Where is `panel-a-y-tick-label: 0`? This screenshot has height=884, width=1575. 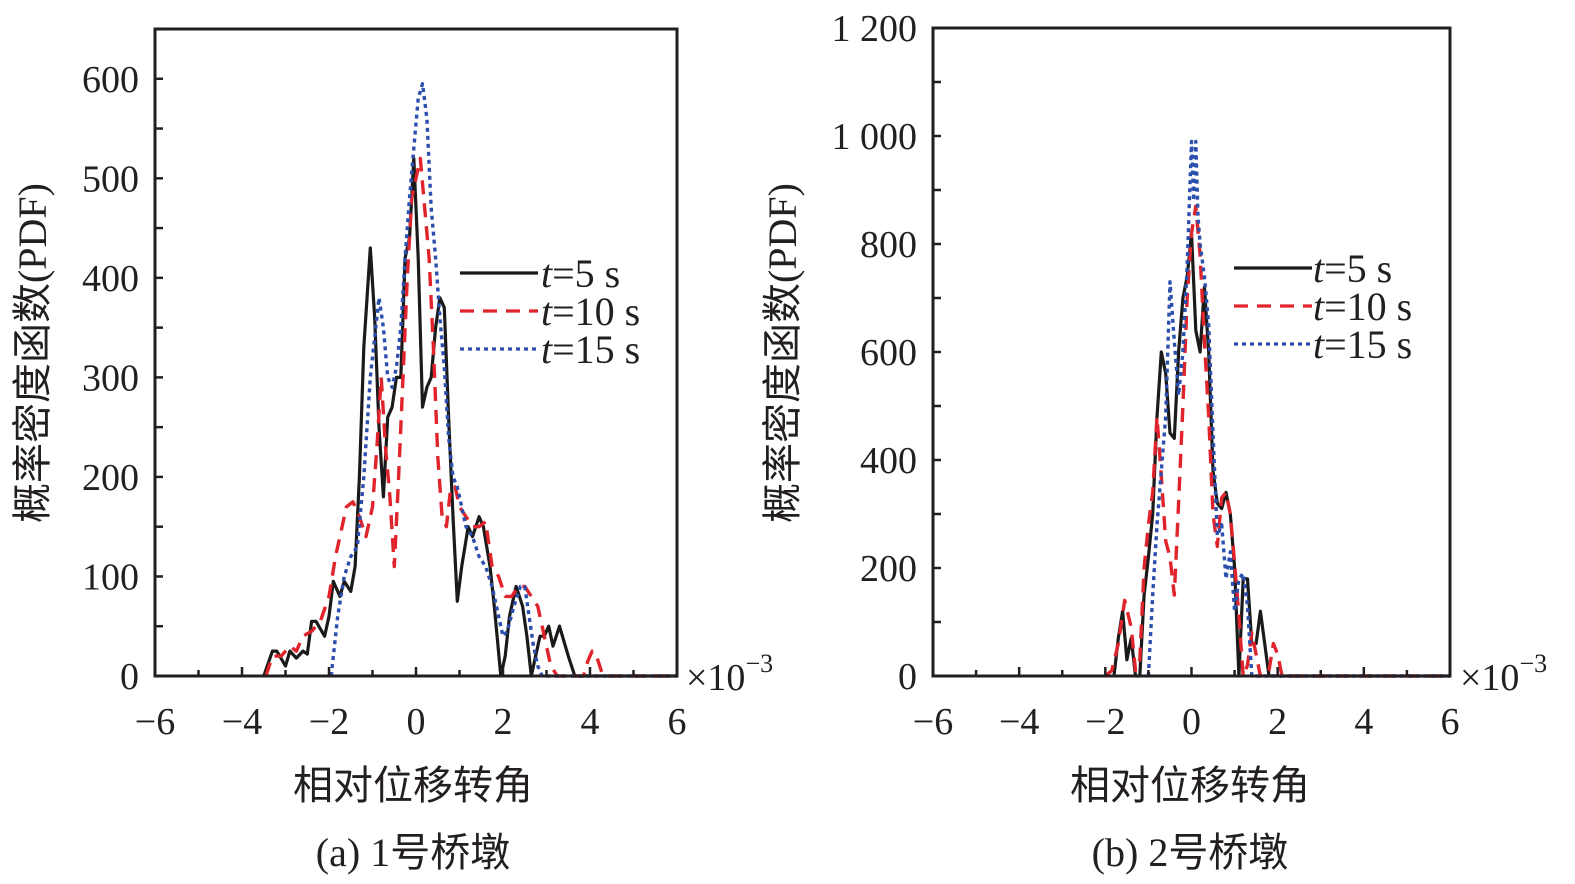
panel-a-y-tick-label: 0 is located at coordinates (129, 677).